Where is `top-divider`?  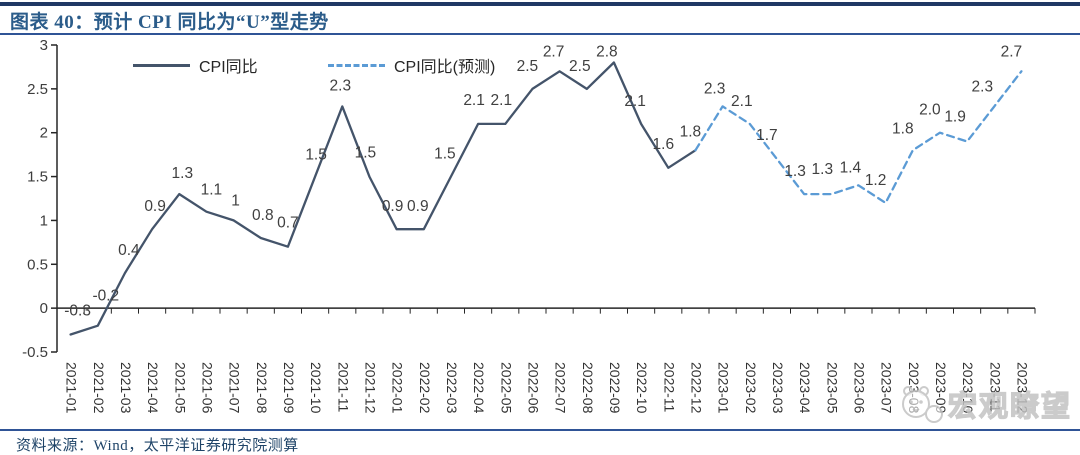
top-divider is located at coordinates (540, 4).